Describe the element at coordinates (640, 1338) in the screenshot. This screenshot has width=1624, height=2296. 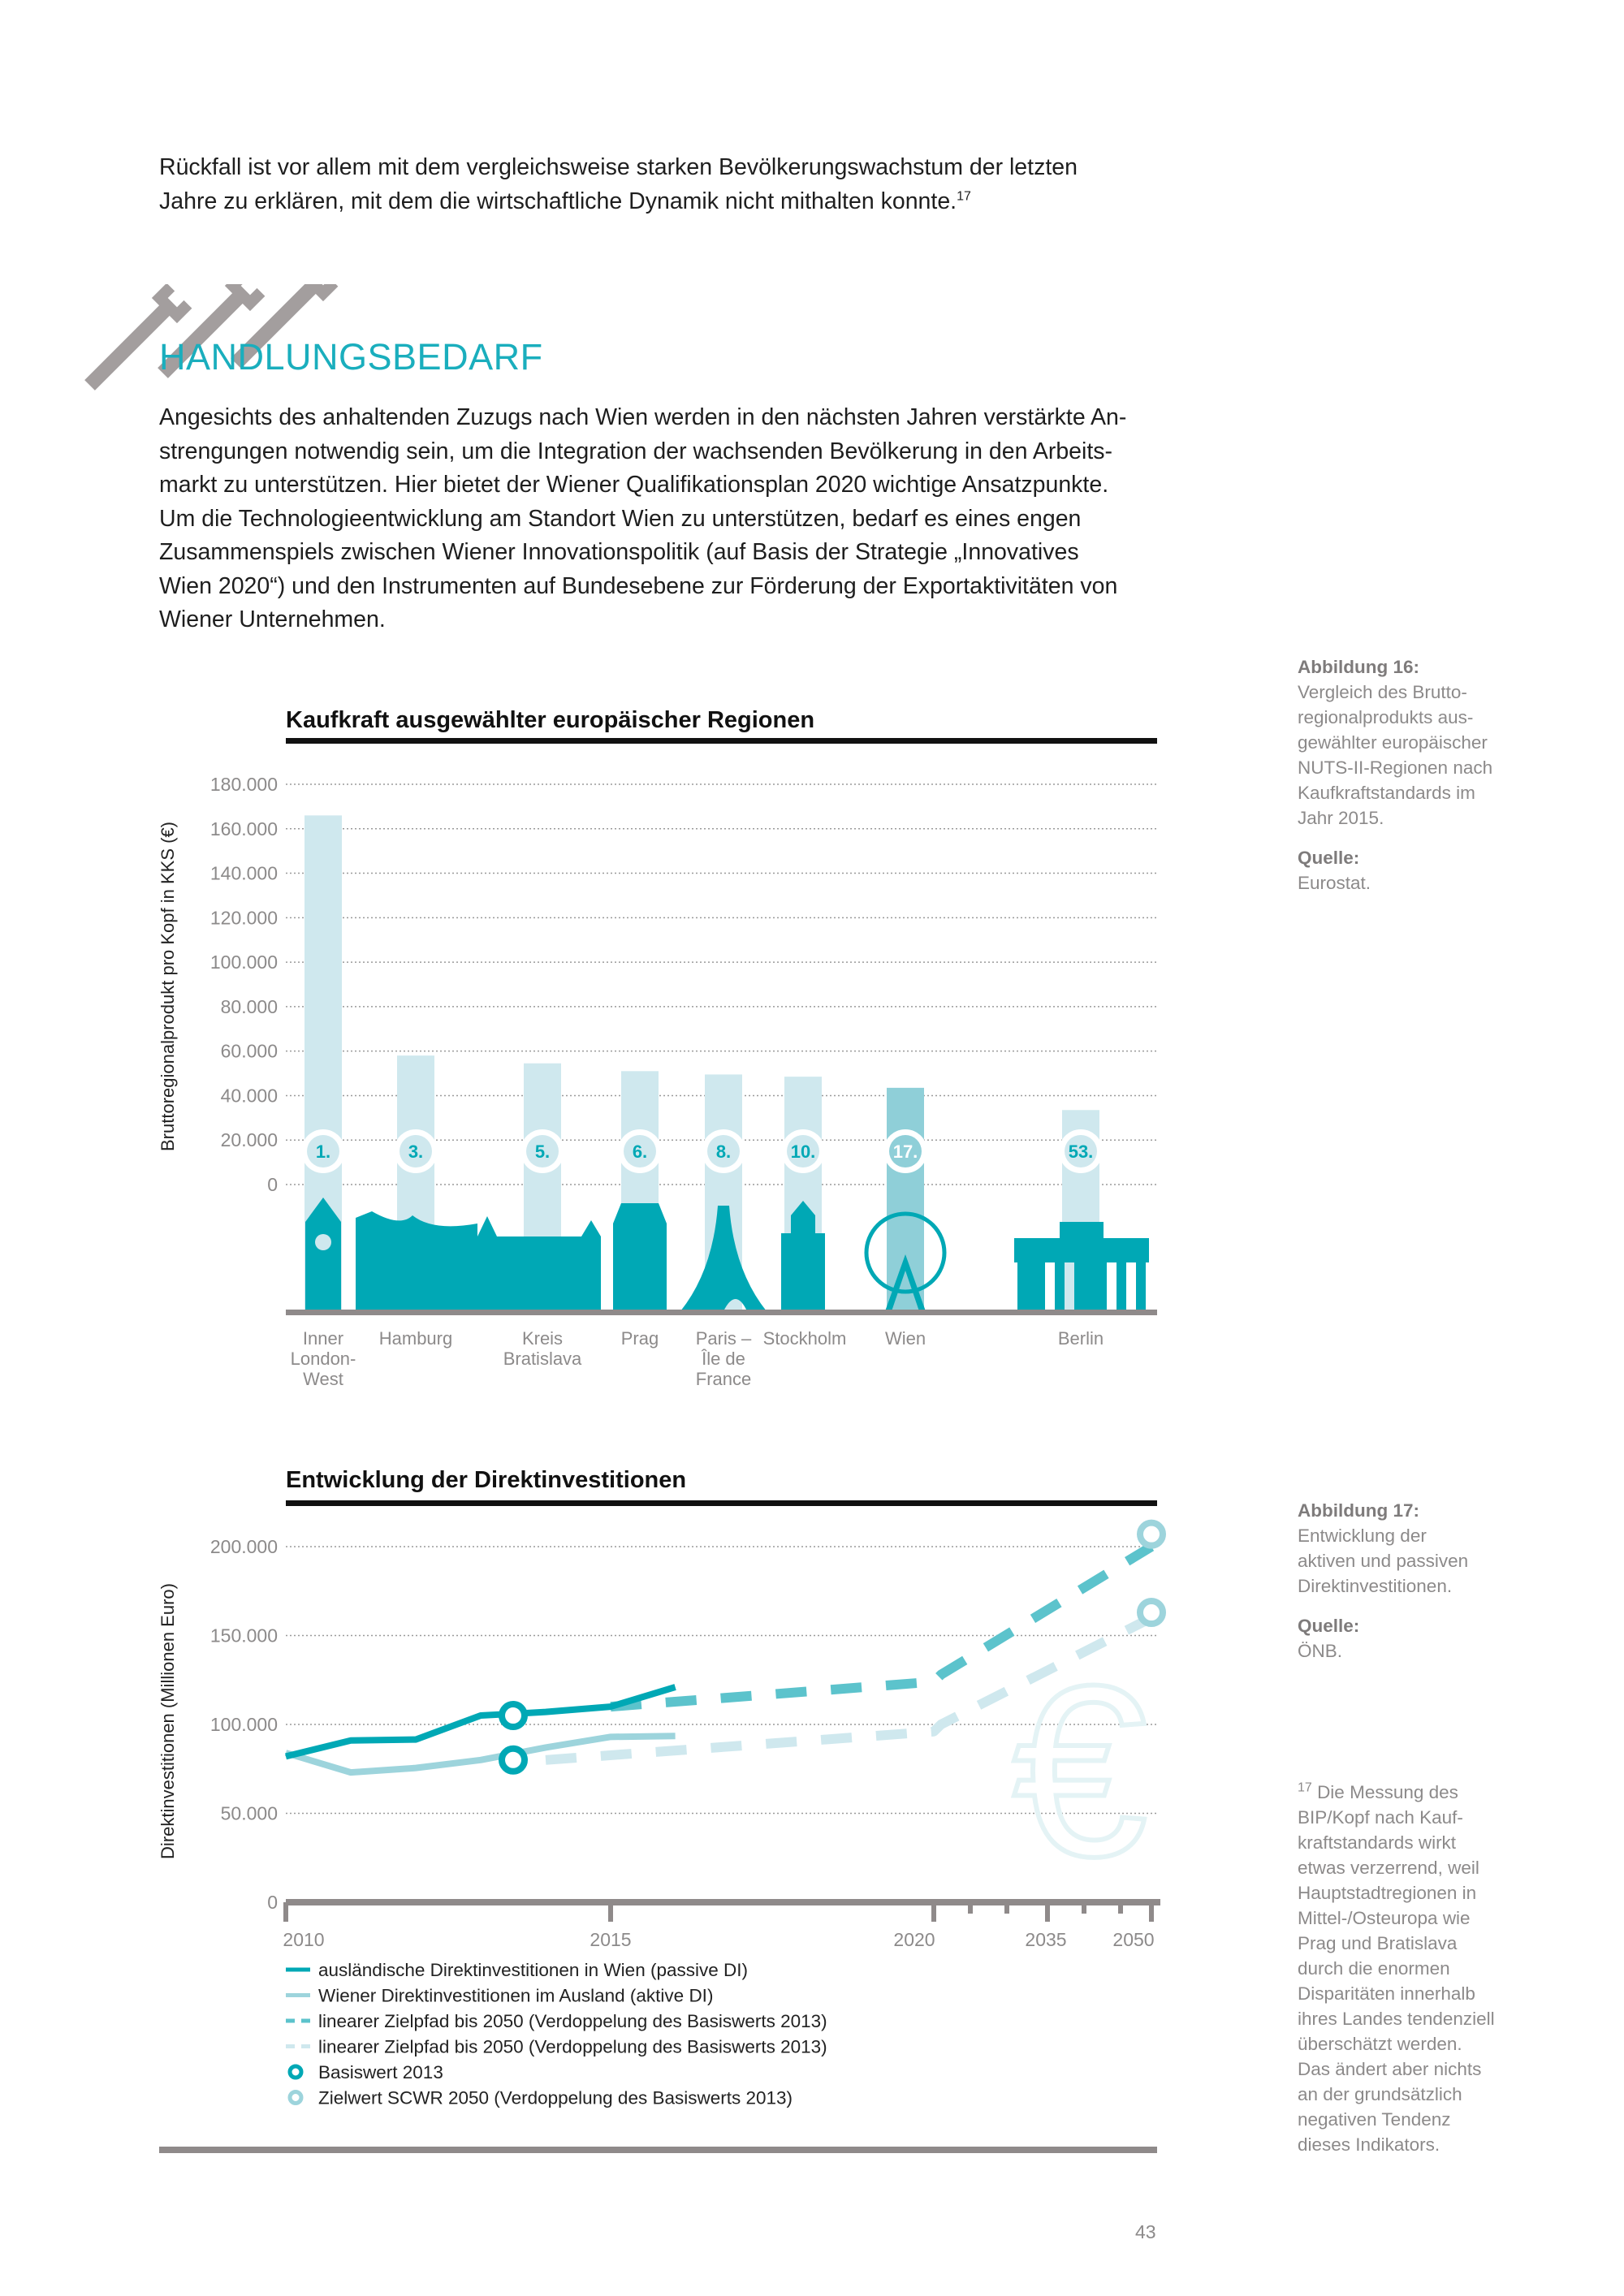
I see `x-tick-label: Prag` at that location.